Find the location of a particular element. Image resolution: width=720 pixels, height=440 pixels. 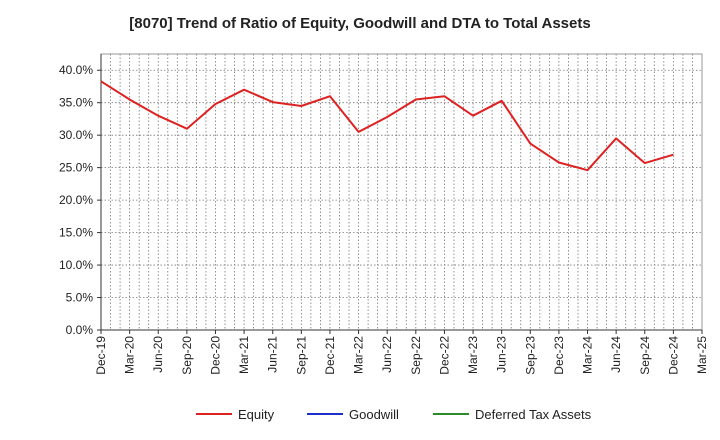

x-tick-label: Mar-25 is located at coordinates (702, 355).